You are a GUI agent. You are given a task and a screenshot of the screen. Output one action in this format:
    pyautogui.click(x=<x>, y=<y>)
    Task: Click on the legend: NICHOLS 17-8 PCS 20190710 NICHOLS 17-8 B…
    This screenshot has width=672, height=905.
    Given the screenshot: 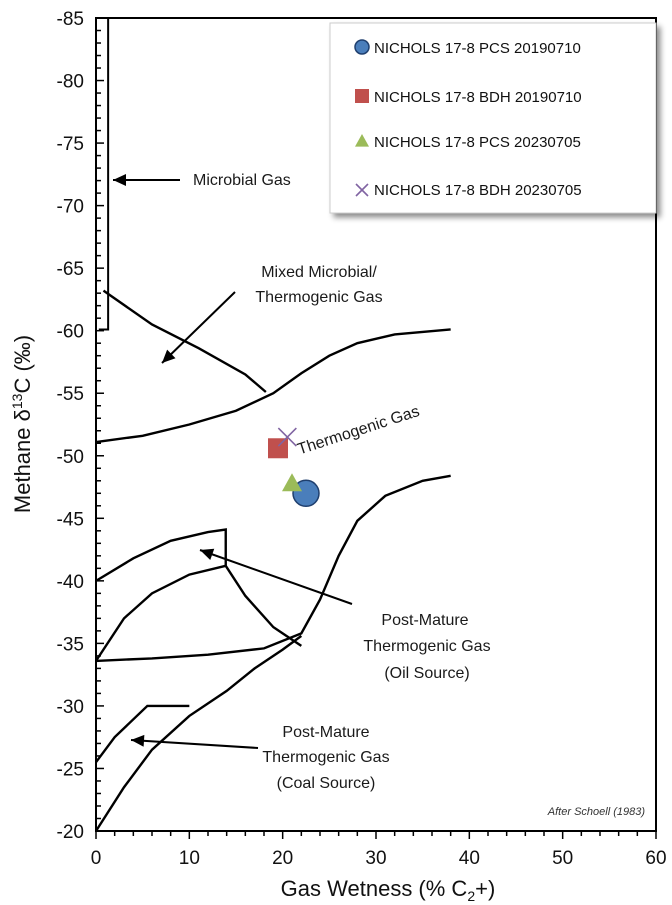 What is the action you would take?
    pyautogui.click(x=493, y=118)
    